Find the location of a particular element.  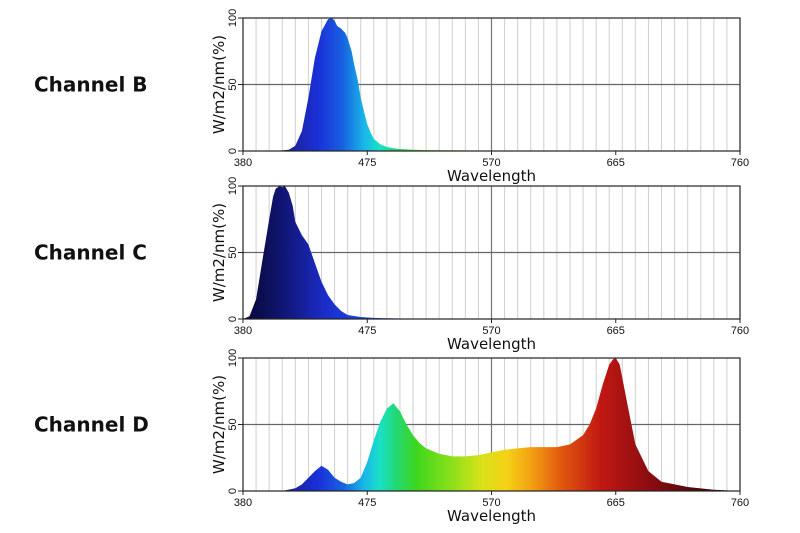

channel-label: Channel B is located at coordinates (91, 85).